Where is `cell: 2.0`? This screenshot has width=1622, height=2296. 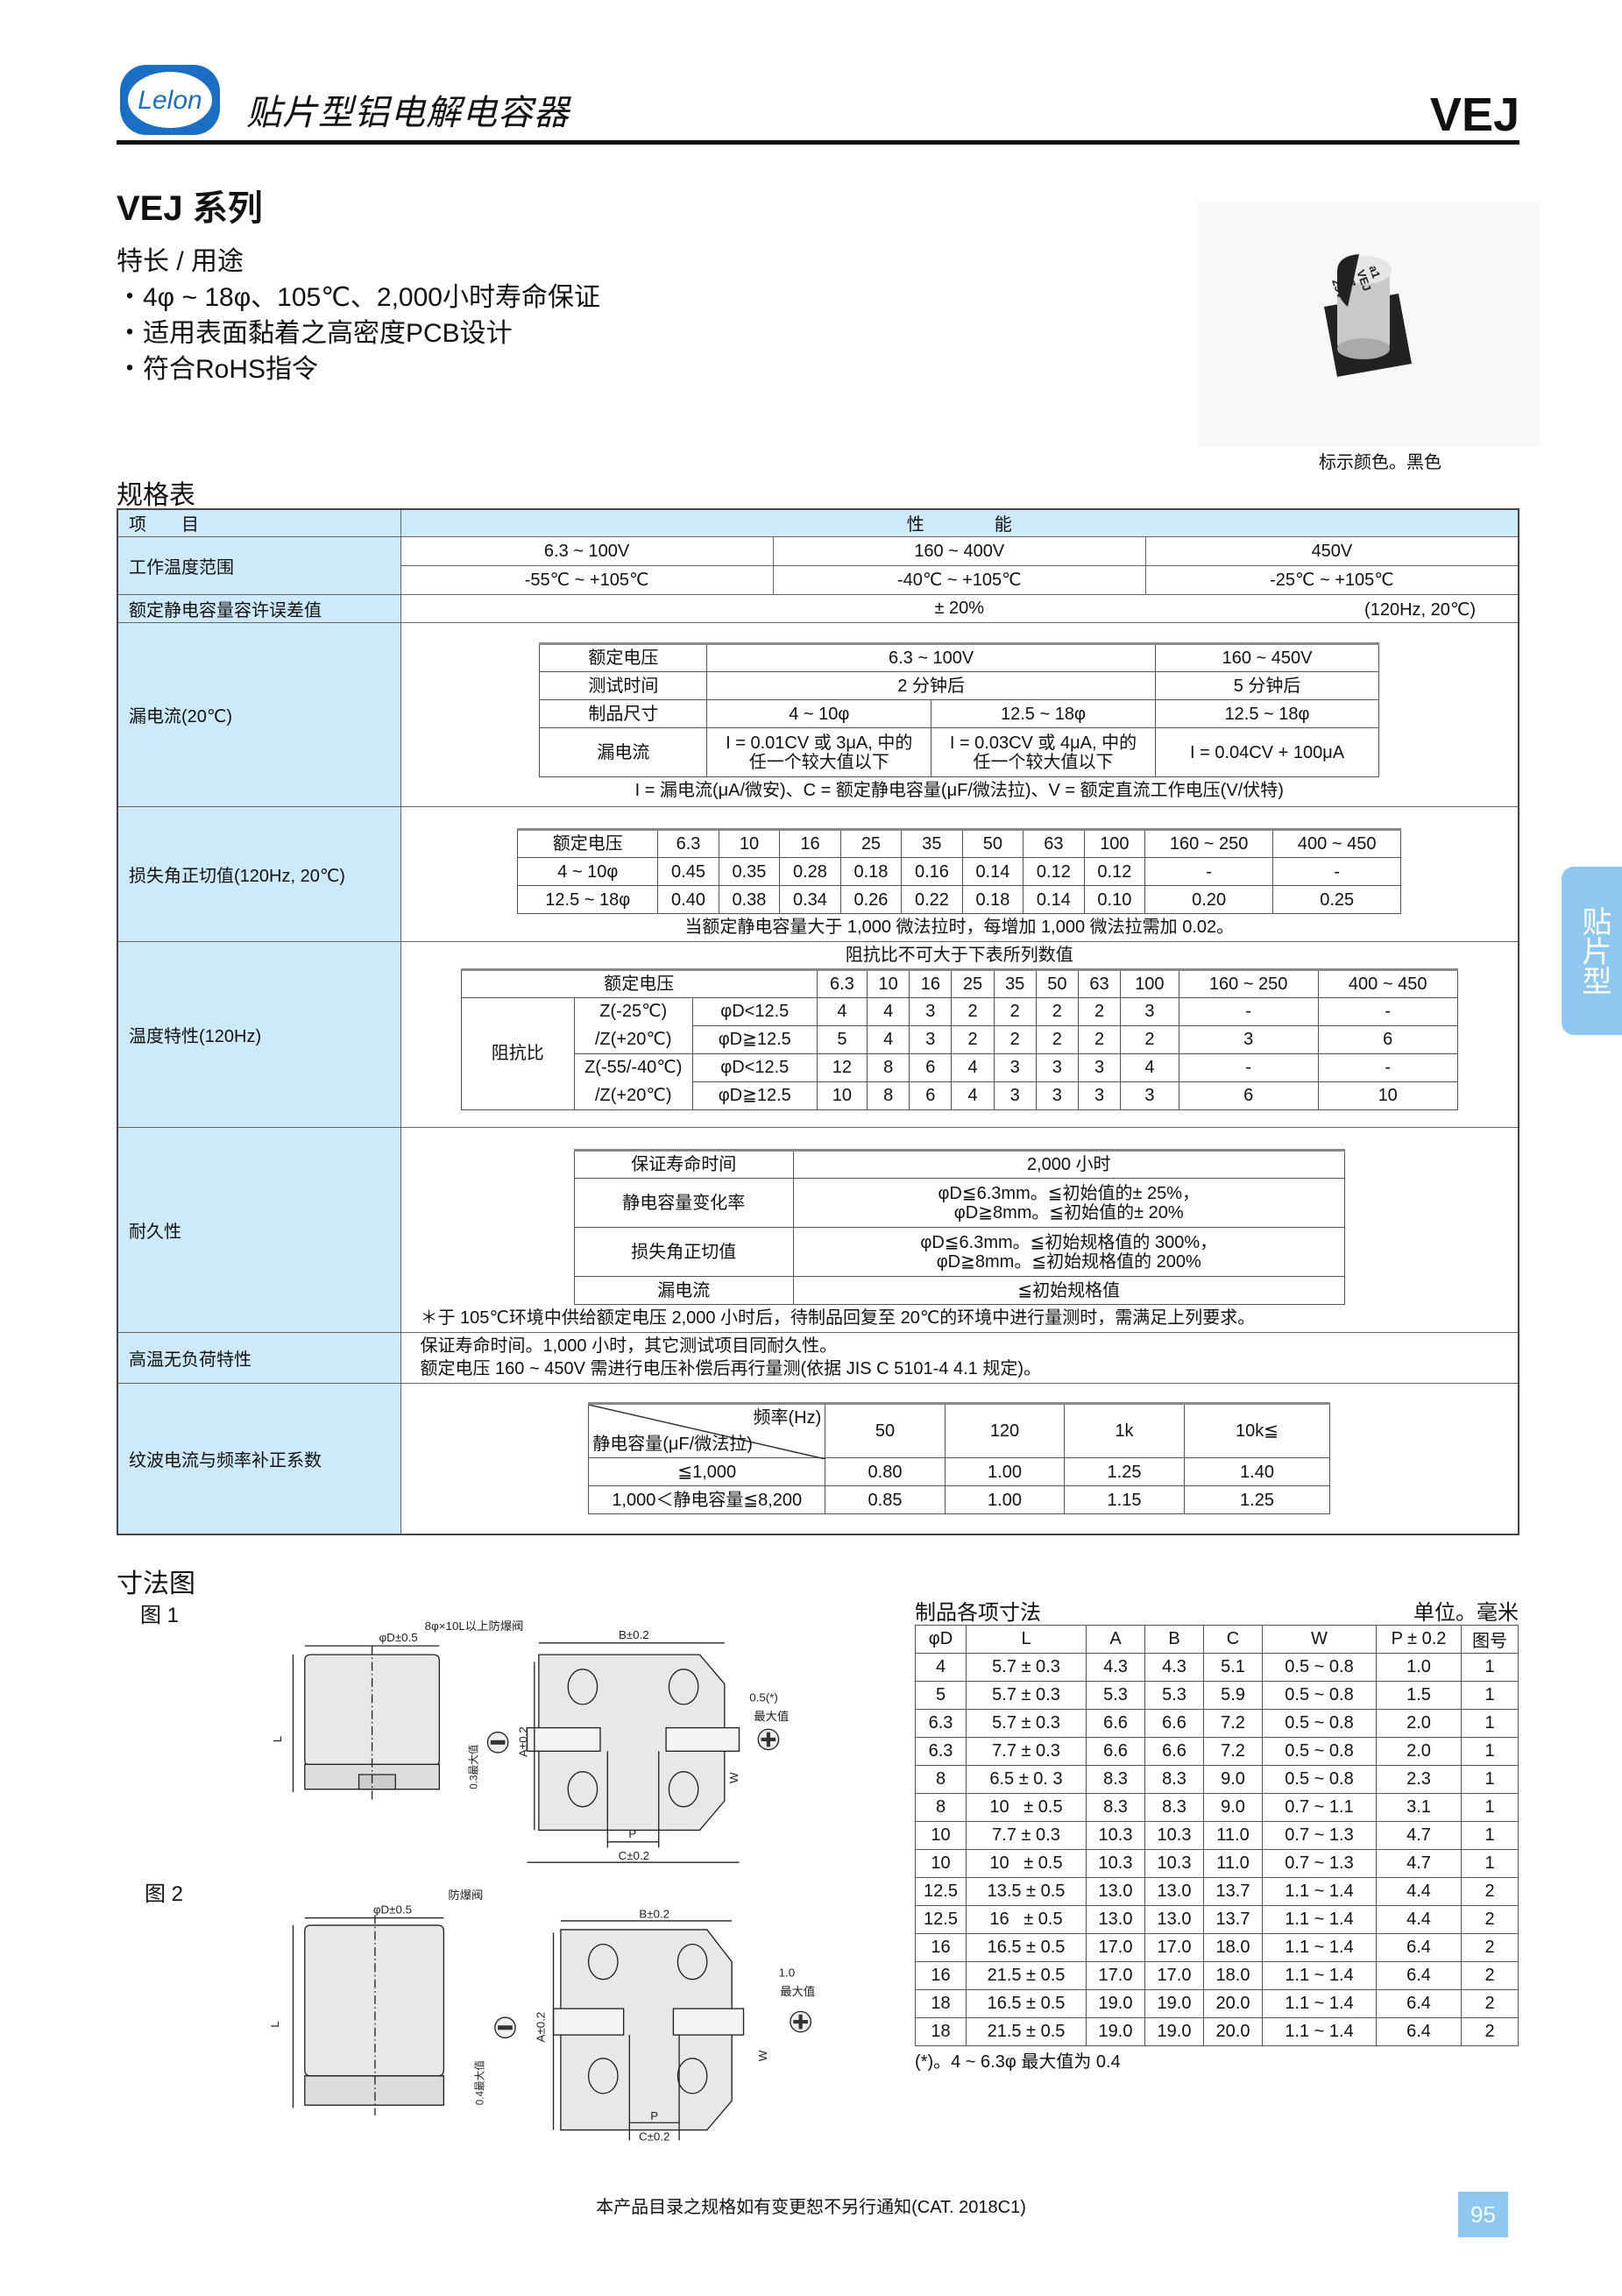 cell: 2.0 is located at coordinates (1419, 1723).